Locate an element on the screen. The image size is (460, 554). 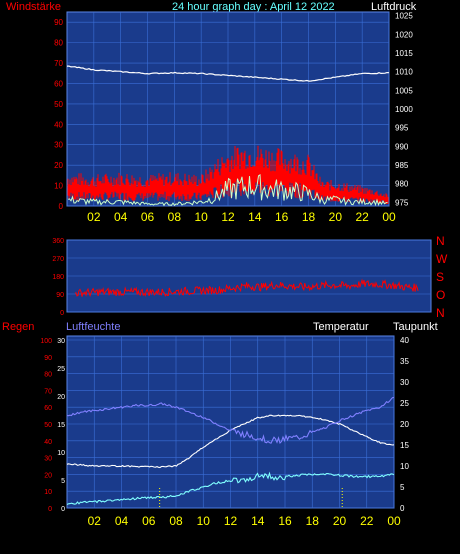
y-tick-temperature: 5 is located at coordinates (402, 487).